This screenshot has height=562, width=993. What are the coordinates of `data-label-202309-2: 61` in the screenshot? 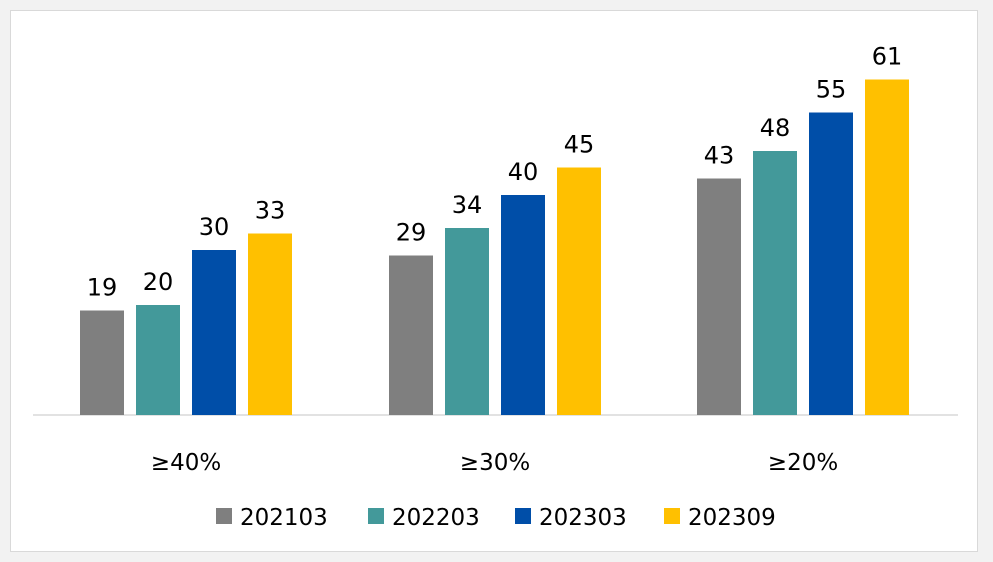 It's located at (887, 57).